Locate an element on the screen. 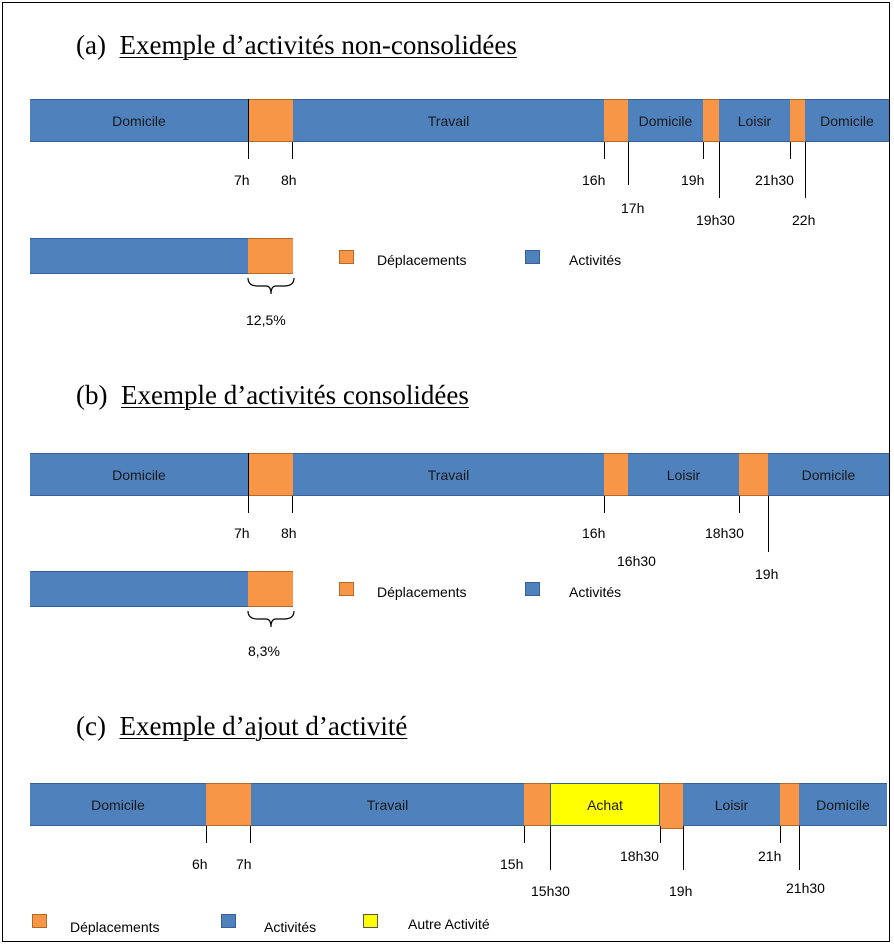  tick-b-8h is located at coordinates (292, 504).